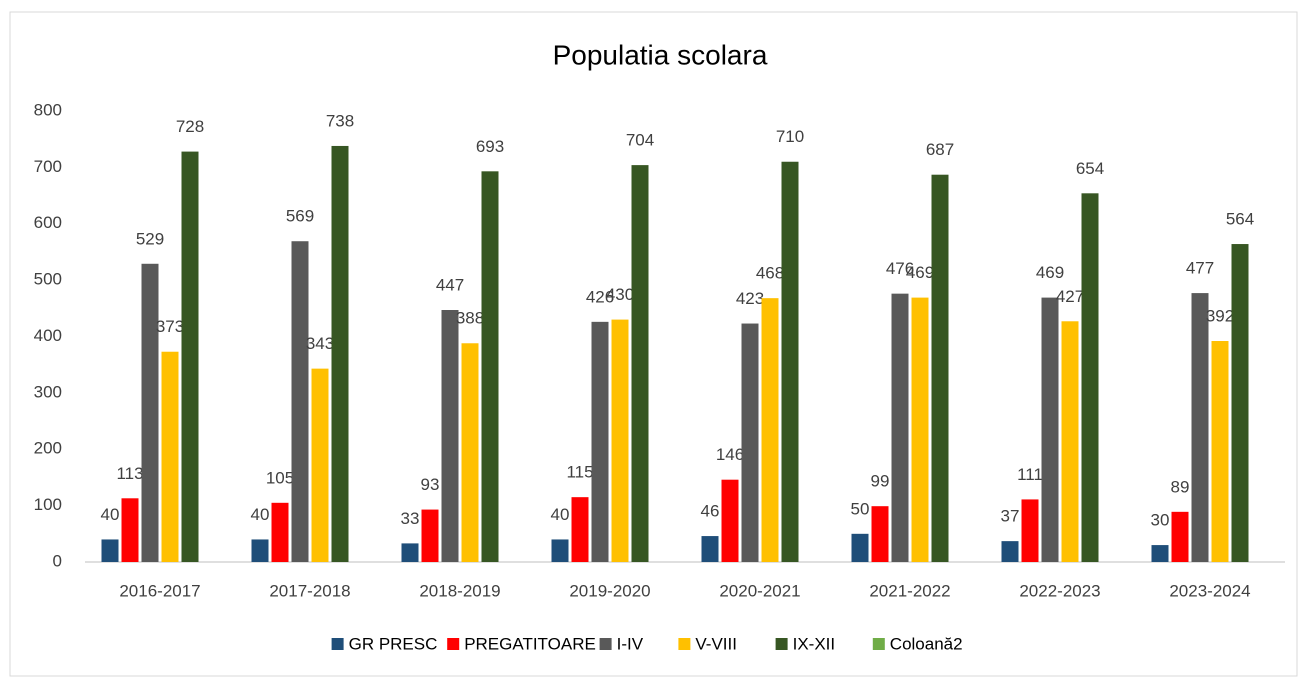 The height and width of the screenshot is (677, 1302). What do you see at coordinates (300, 216) in the screenshot?
I see `data-label: 569` at bounding box center [300, 216].